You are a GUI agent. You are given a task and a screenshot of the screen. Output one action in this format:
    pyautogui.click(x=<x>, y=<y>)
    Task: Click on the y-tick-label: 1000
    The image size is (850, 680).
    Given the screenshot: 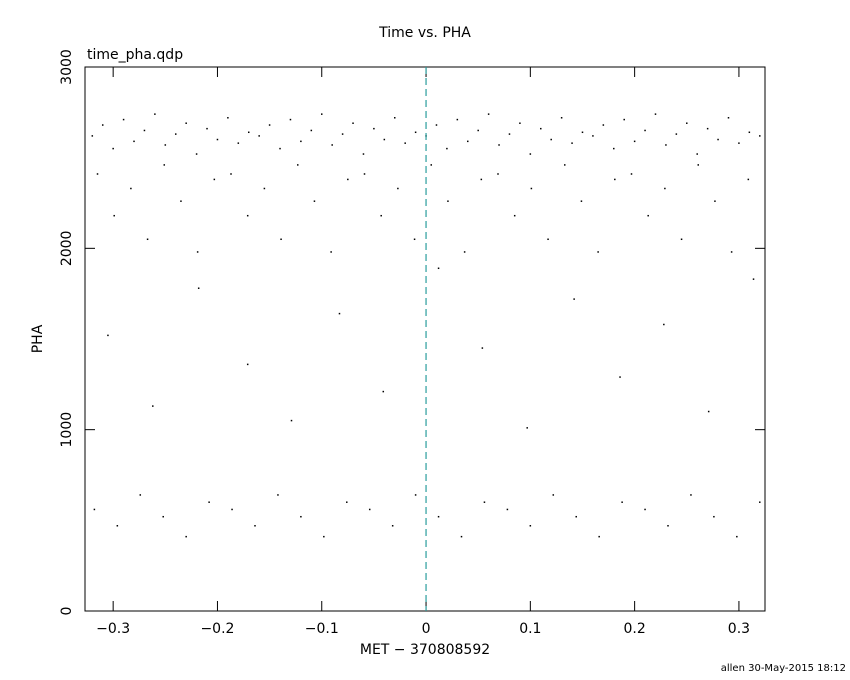 What is the action you would take?
    pyautogui.click(x=67, y=430)
    